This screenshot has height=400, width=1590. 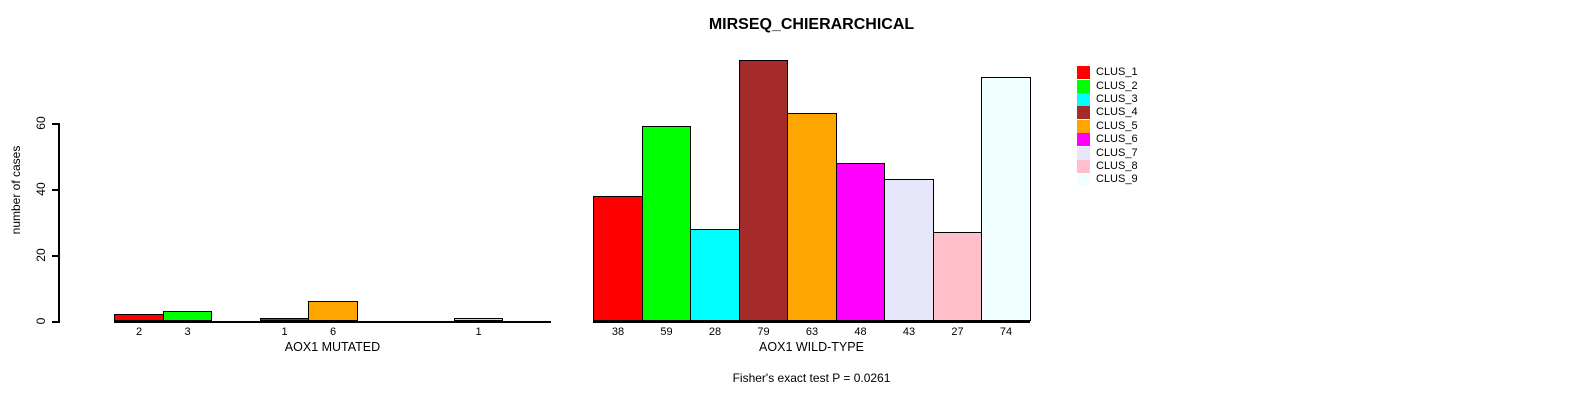 What do you see at coordinates (1006, 332) in the screenshot?
I see `bar-value-label: 74` at bounding box center [1006, 332].